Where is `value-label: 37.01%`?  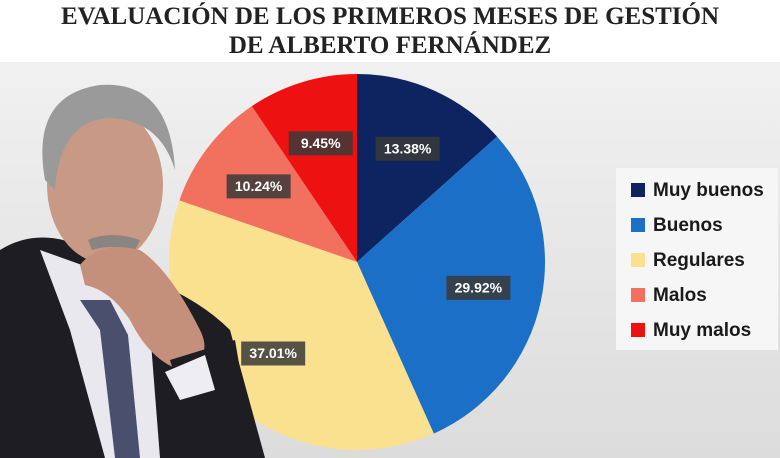 value-label: 37.01% is located at coordinates (273, 353).